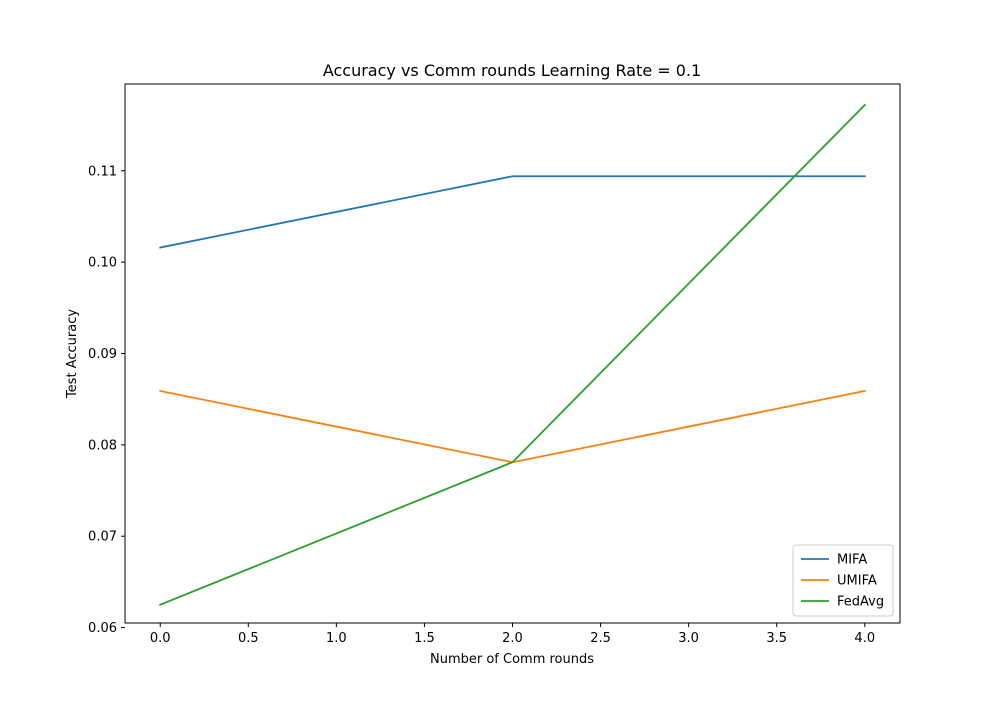  Describe the element at coordinates (857, 581) in the screenshot. I see `legend-label-umifa: UMIFA` at that location.